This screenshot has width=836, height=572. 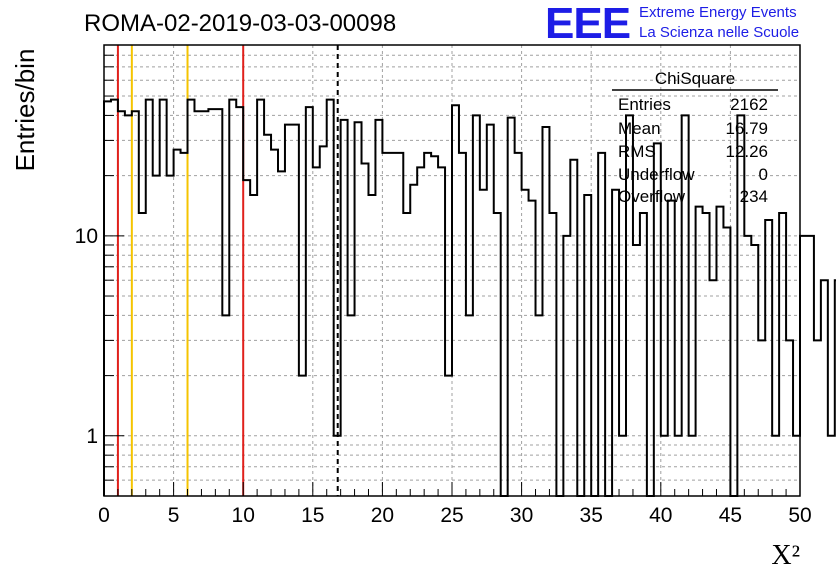 What do you see at coordinates (652, 196) in the screenshot?
I see `stats-label-overflow: Overflow` at bounding box center [652, 196].